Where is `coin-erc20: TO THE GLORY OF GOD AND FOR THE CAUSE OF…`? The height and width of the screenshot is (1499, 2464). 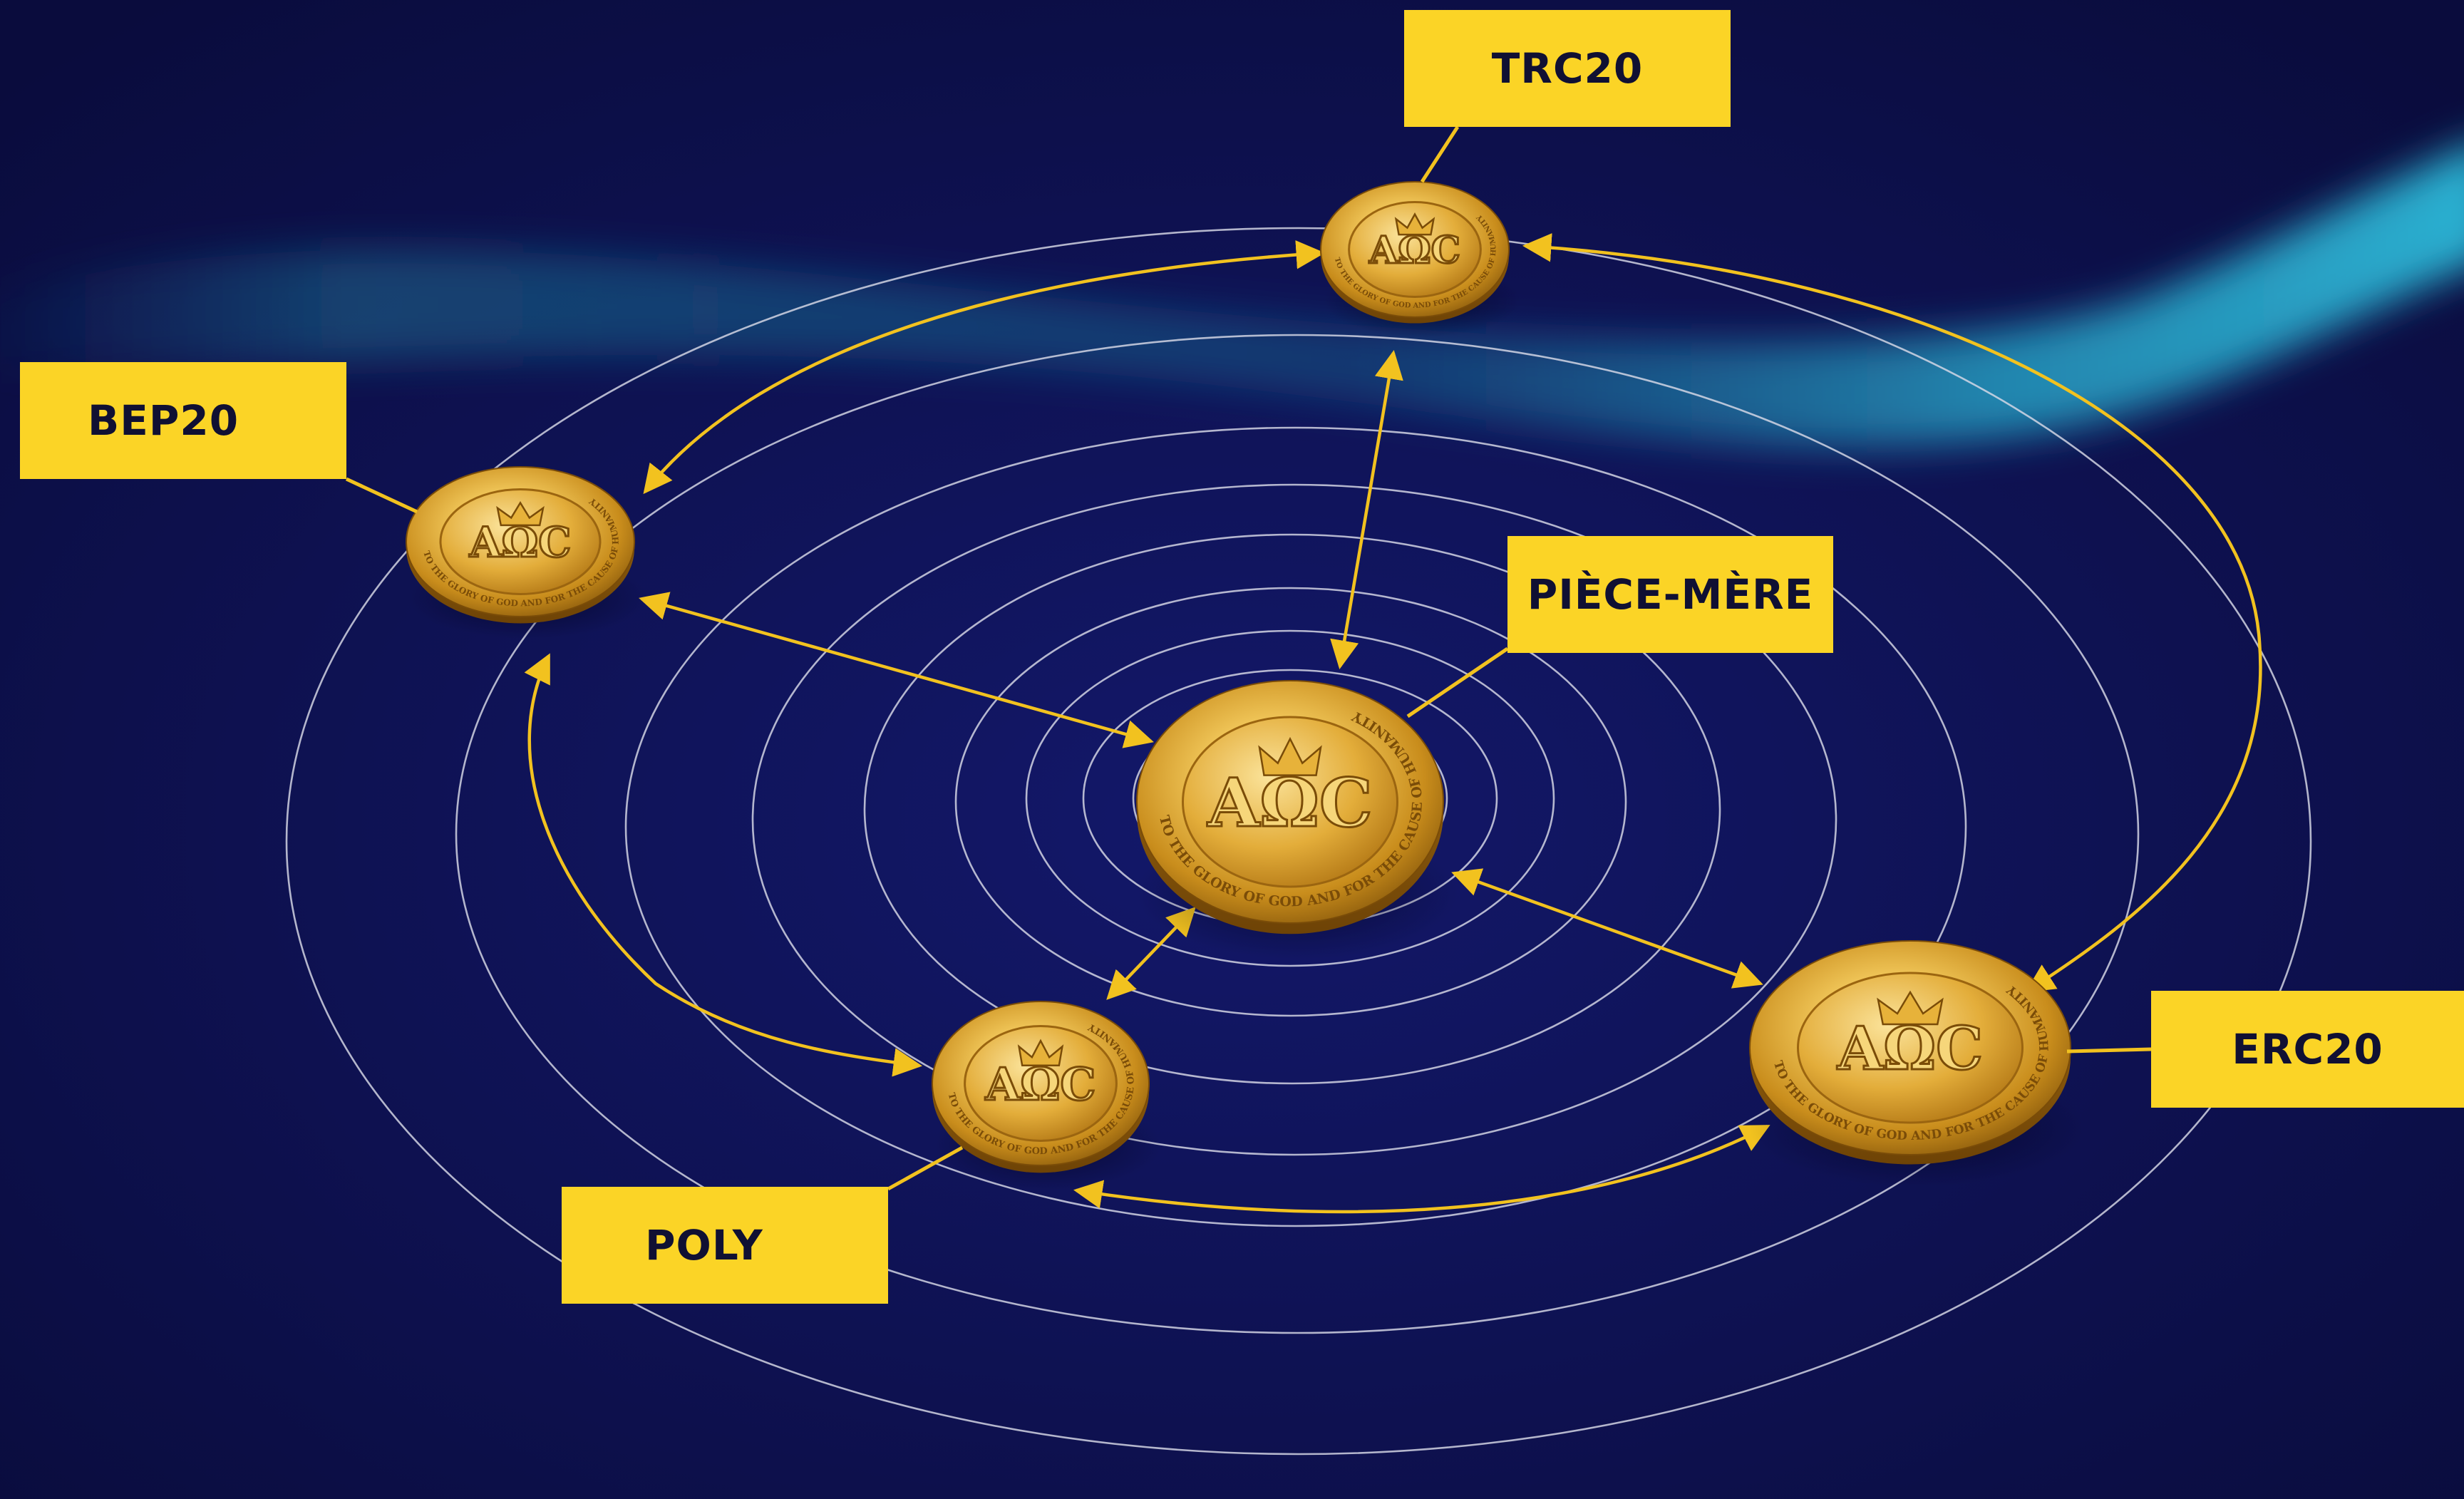 coin-erc20: TO THE GLORY OF GOD AND FOR THE CAUSE OF… is located at coordinates (1917, 1063).